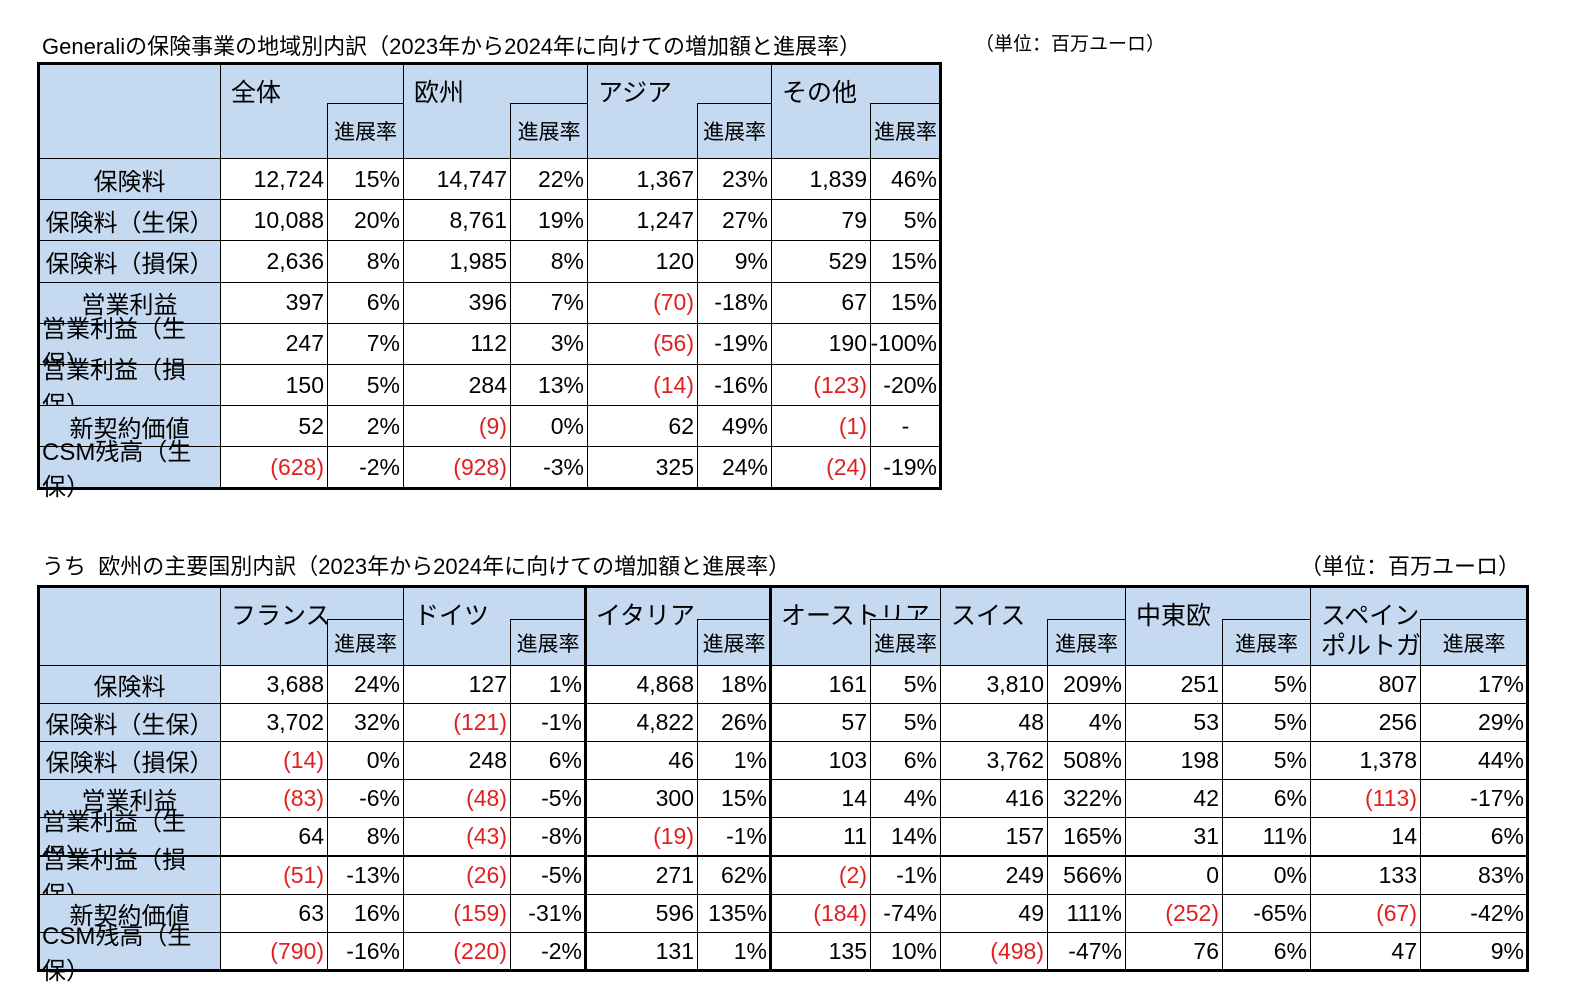 This screenshot has height=1007, width=1573. Describe the element at coordinates (457, 385) in the screenshot. I see `data-cell: 284` at that location.